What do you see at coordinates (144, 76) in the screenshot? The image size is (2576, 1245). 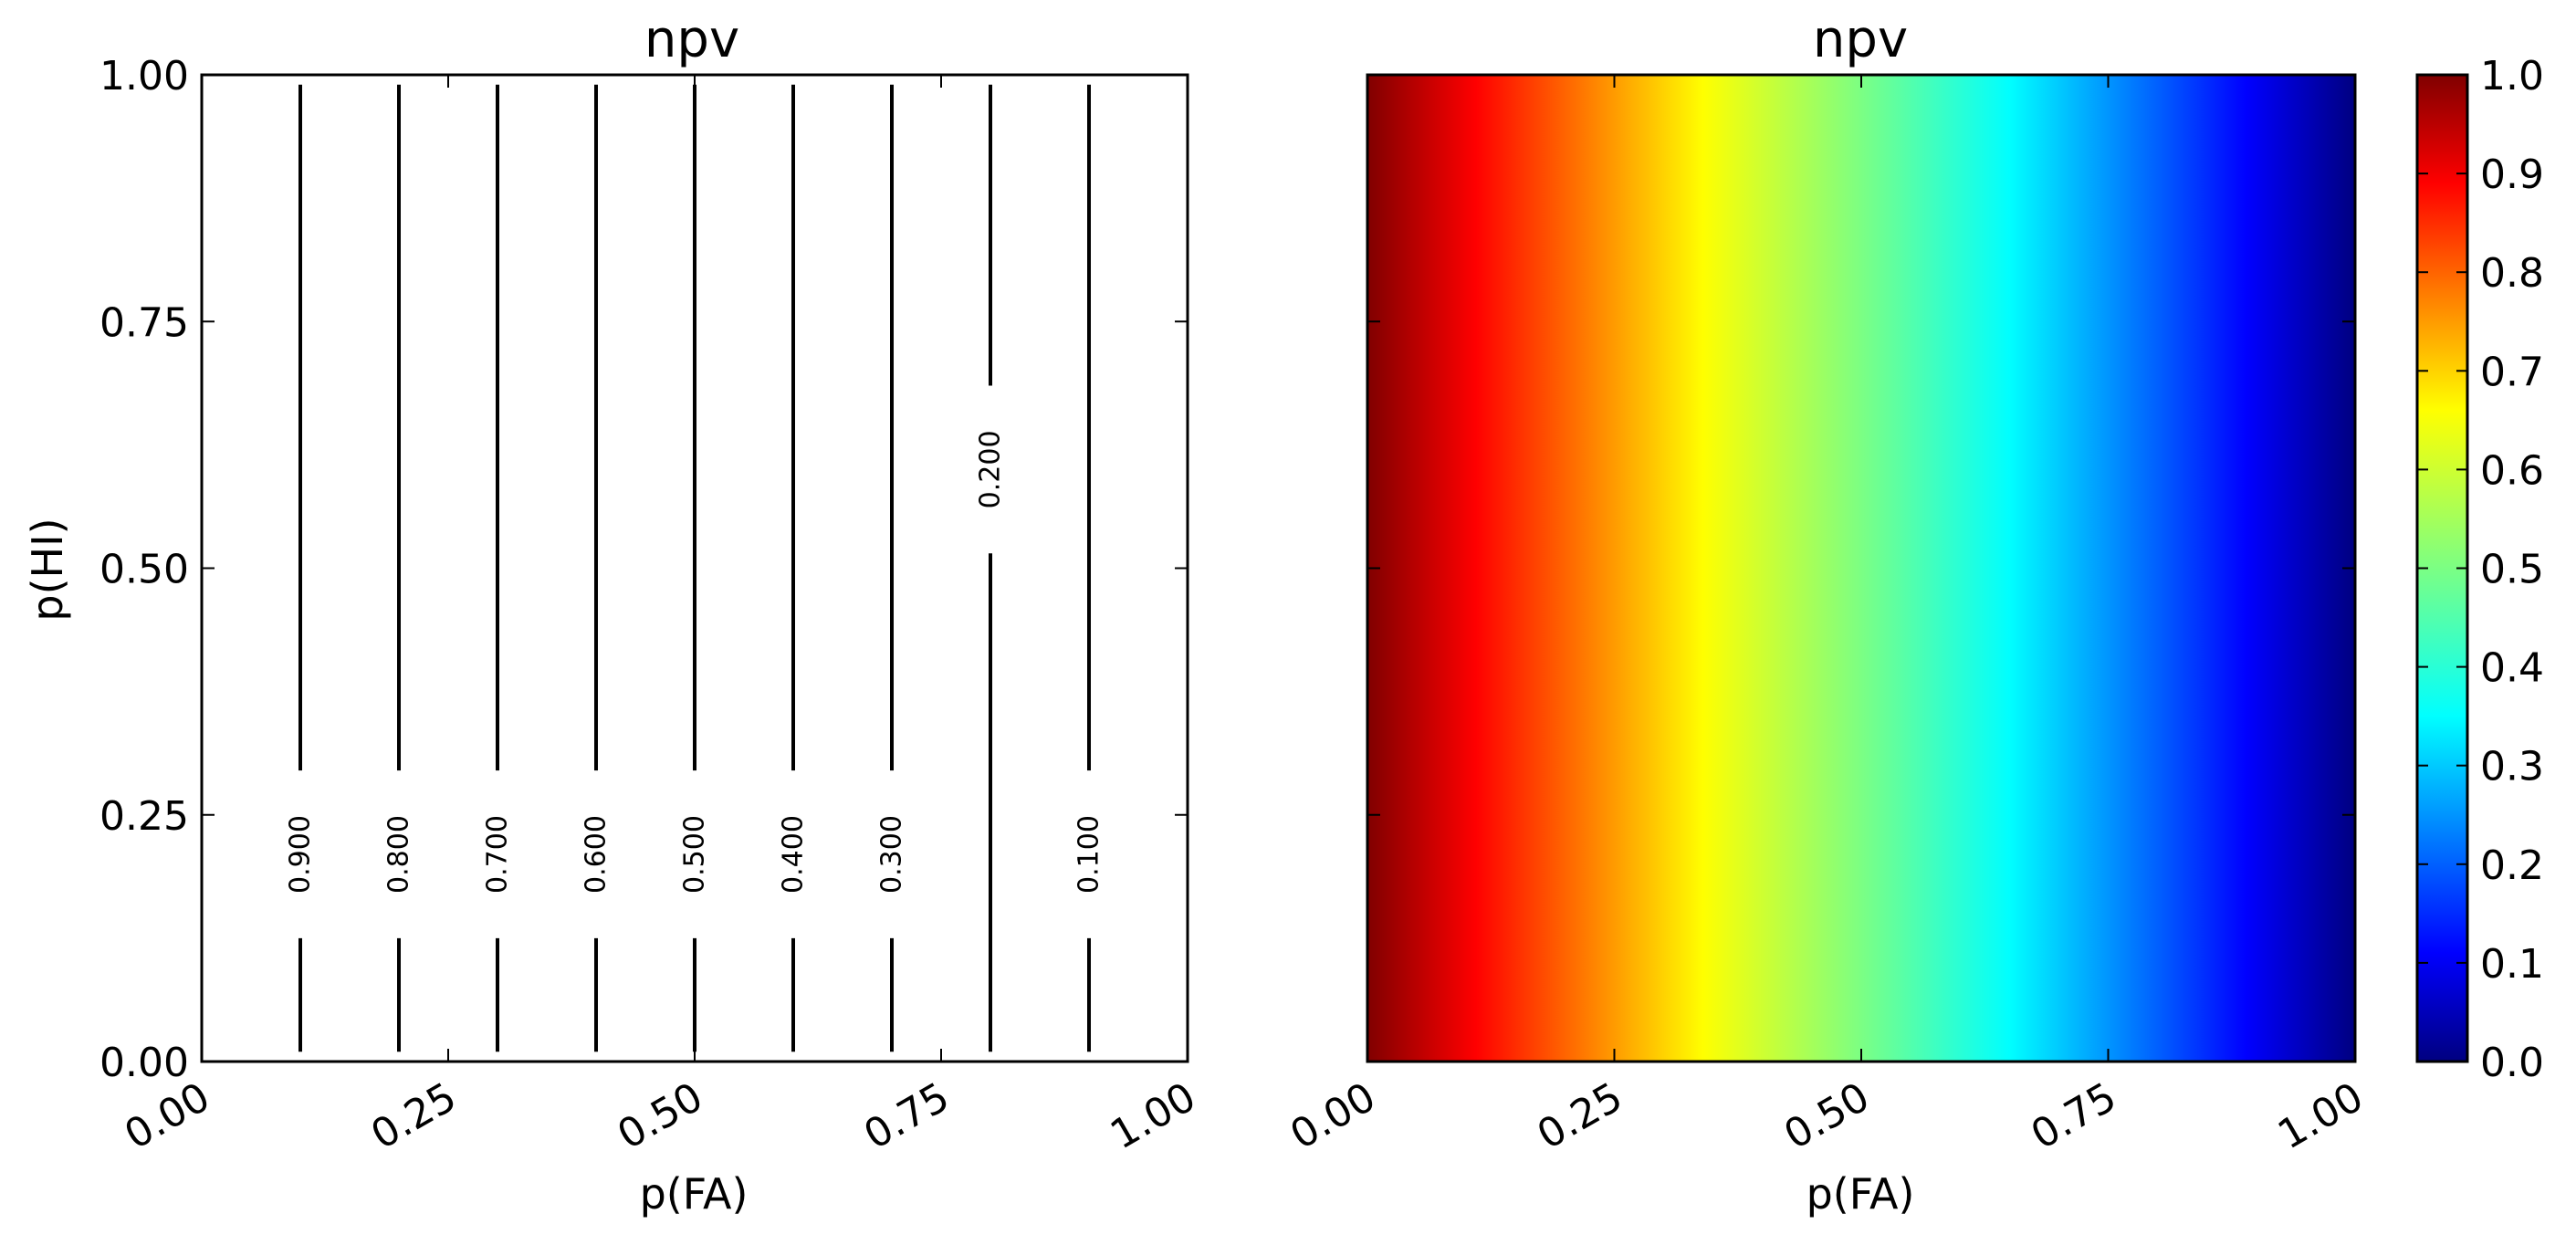 I see `contour-y-tick-label: 1.00` at bounding box center [144, 76].